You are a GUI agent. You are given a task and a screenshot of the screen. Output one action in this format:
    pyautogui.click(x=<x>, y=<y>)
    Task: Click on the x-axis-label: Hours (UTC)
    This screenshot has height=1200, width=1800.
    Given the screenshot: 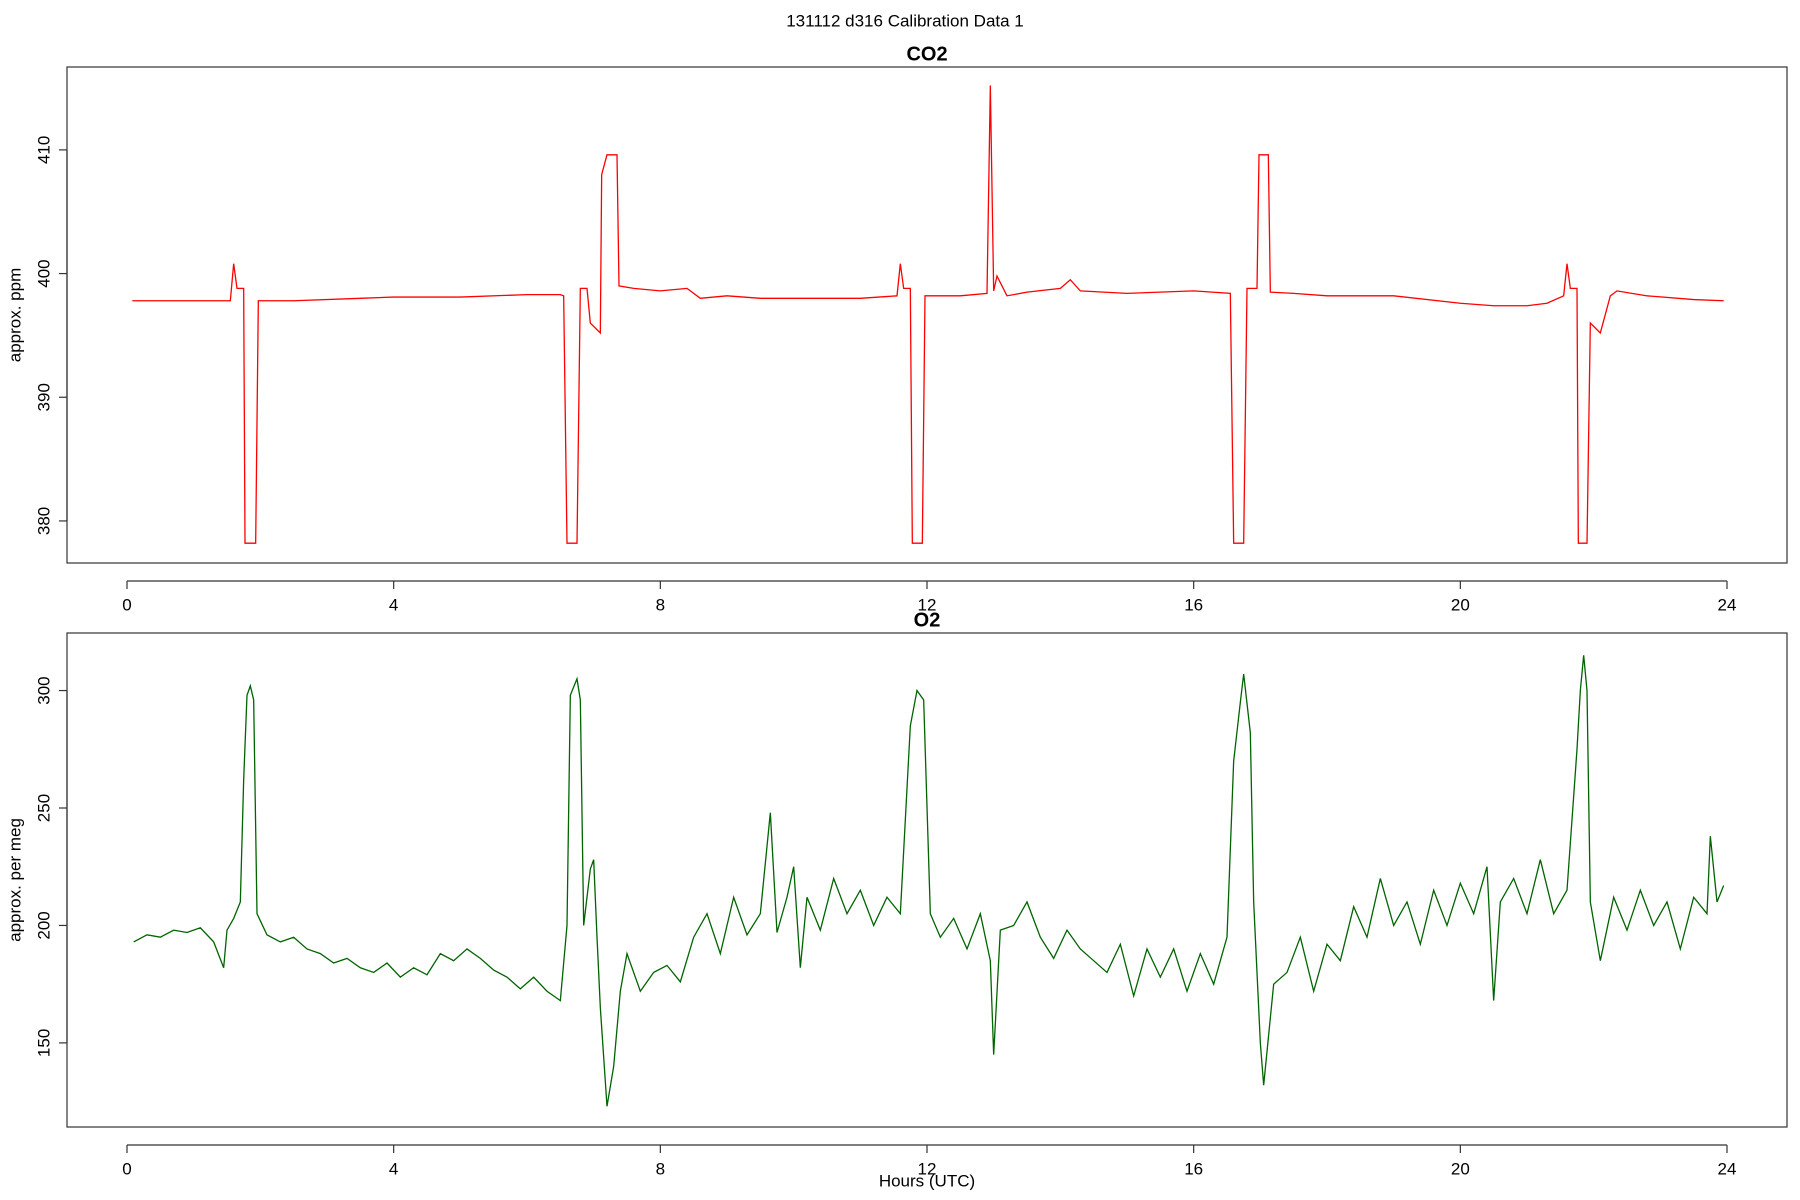 What is the action you would take?
    pyautogui.click(x=927, y=1180)
    